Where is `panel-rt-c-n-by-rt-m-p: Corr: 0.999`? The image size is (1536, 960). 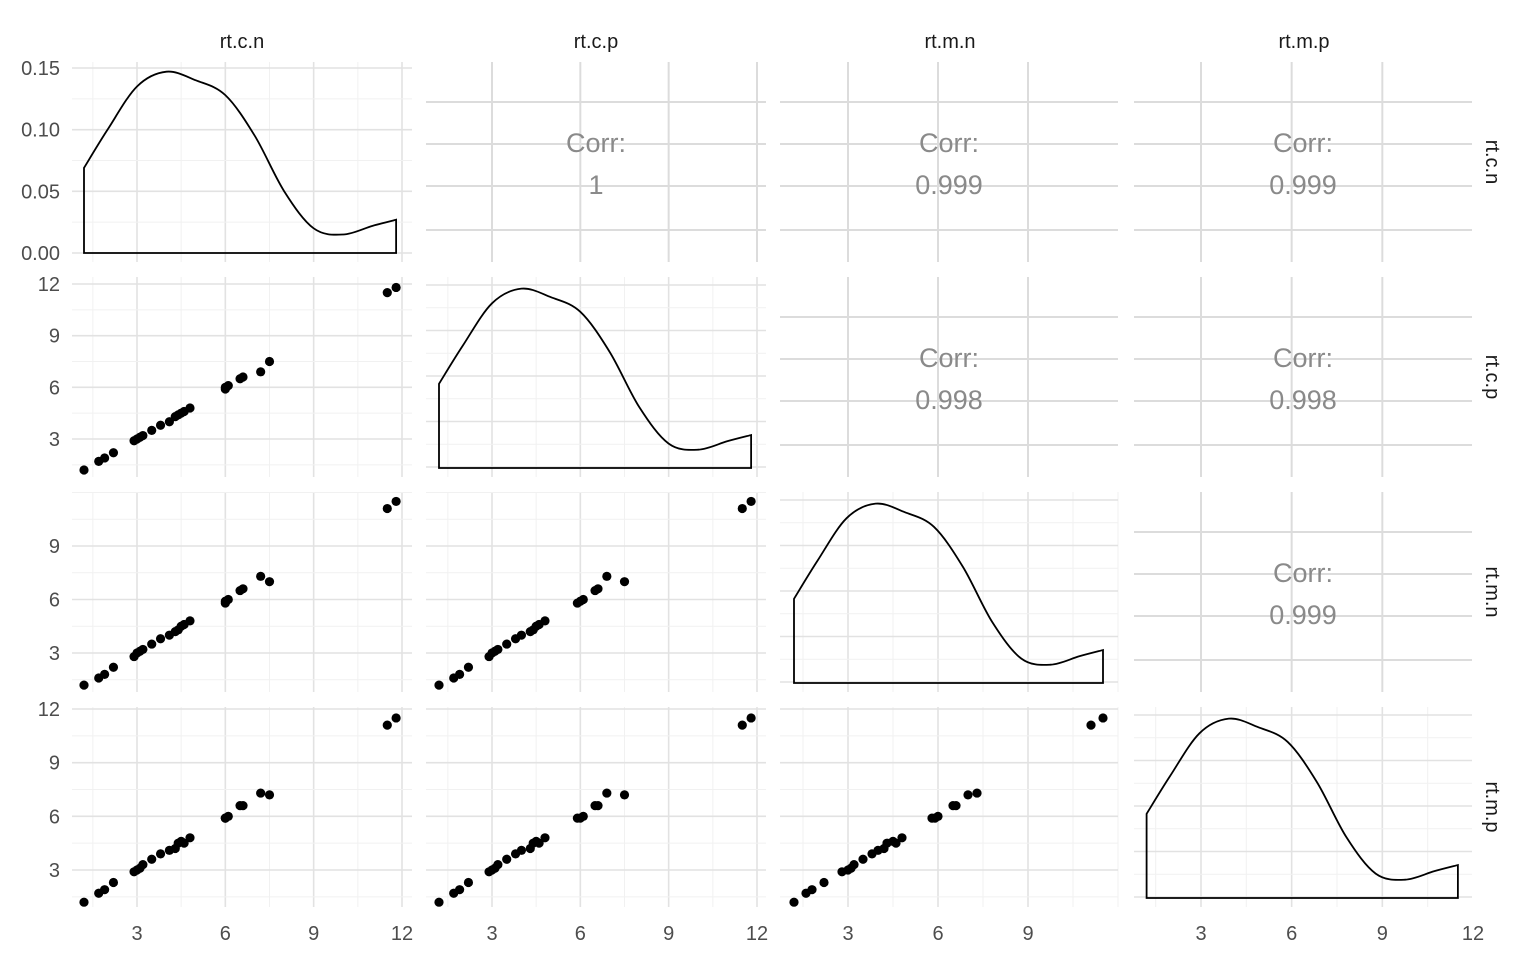
panel-rt-c-n-by-rt-m-p: Corr: 0.999 is located at coordinates (1303, 162).